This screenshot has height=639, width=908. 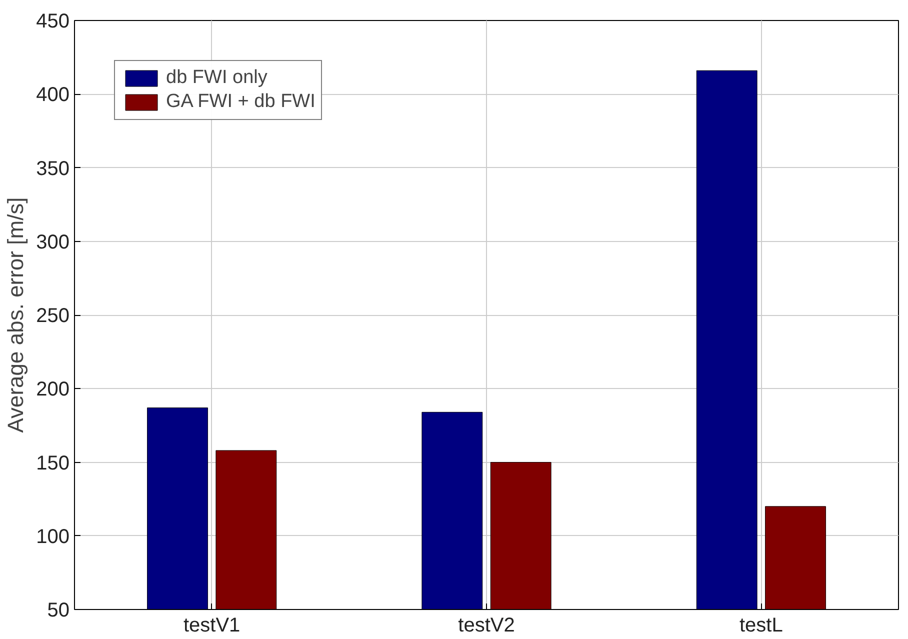 I want to click on x-tick-label: testV1, so click(x=211, y=625).